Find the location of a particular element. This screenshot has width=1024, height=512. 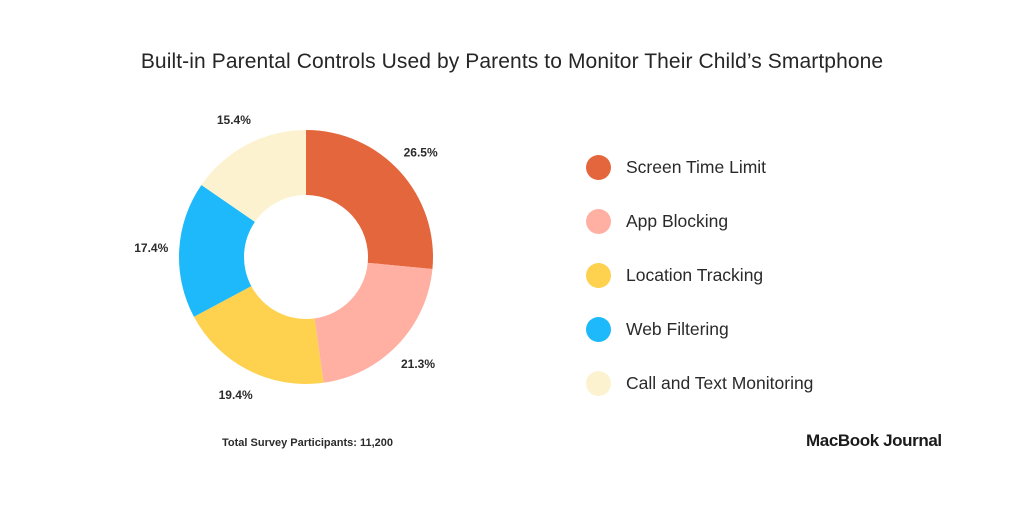

legend-item: Call and Text Monitoring is located at coordinates (699, 383).